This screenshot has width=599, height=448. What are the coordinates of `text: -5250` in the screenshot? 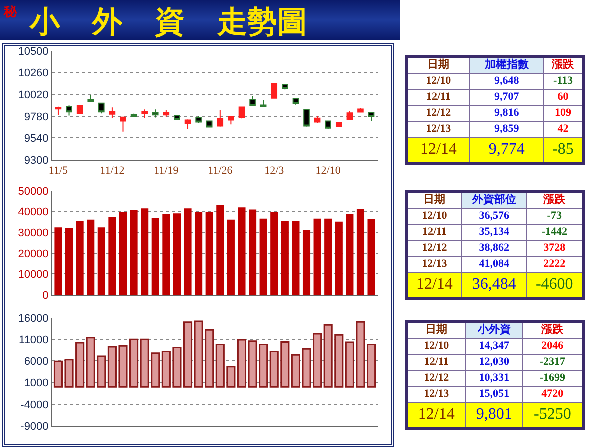 It's located at (553, 414).